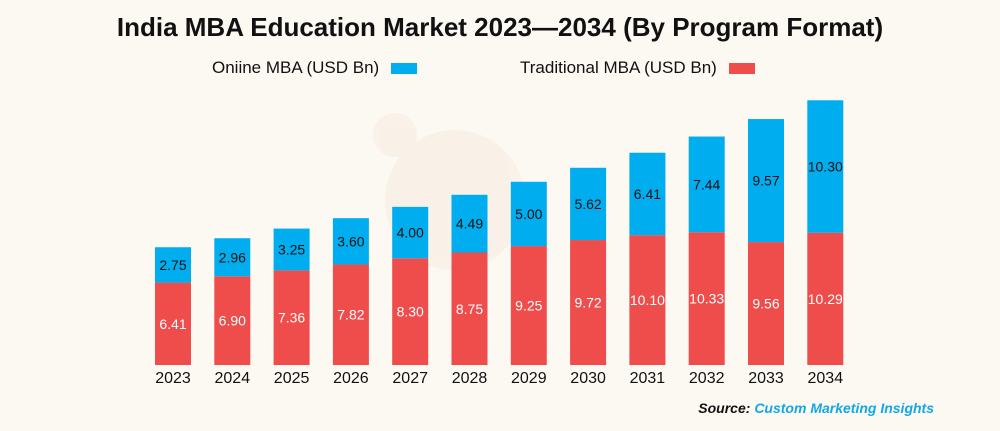 The image size is (1000, 431). Describe the element at coordinates (233, 378) in the screenshot. I see `x-tick-label: 2024` at that location.